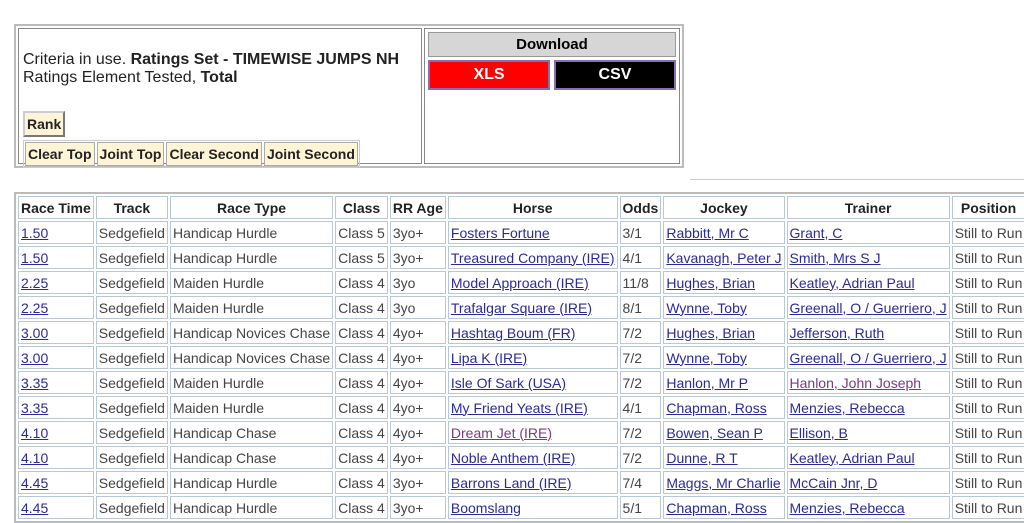 This screenshot has width=1024, height=523. I want to click on horse-link: Trafalgar Square (IRE), so click(521, 307).